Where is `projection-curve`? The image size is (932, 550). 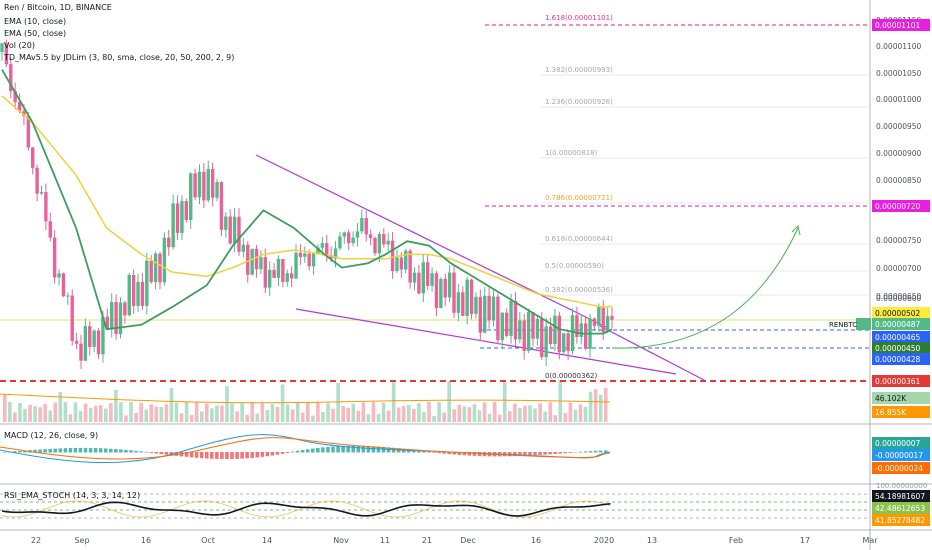 projection-curve is located at coordinates (705, 288).